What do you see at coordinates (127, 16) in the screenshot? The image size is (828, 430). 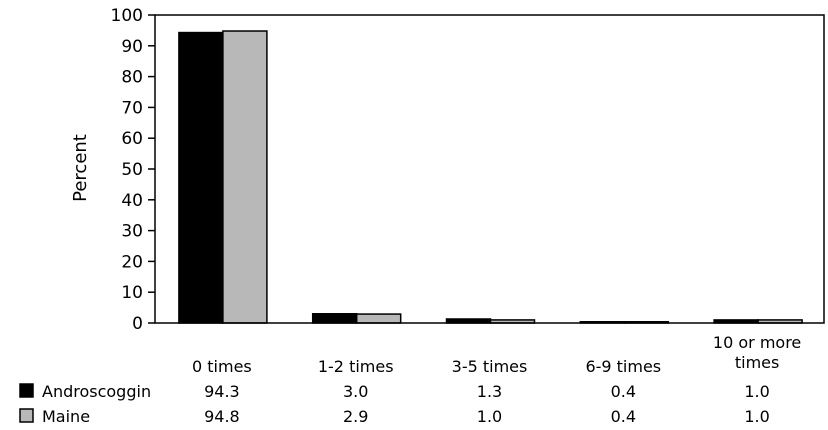 I see `y-tick-label: 100` at bounding box center [127, 16].